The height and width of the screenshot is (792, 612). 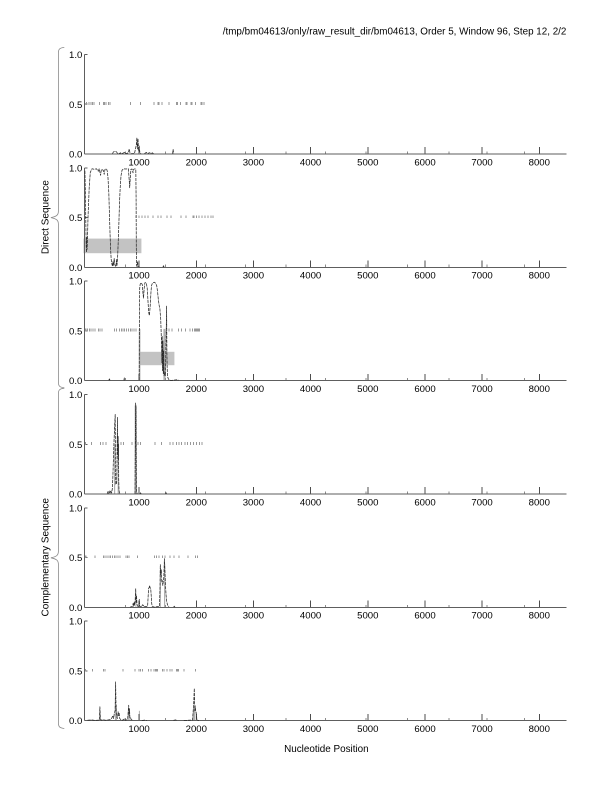 I want to click on svg-text: Nucleotide Position, so click(x=326, y=749).